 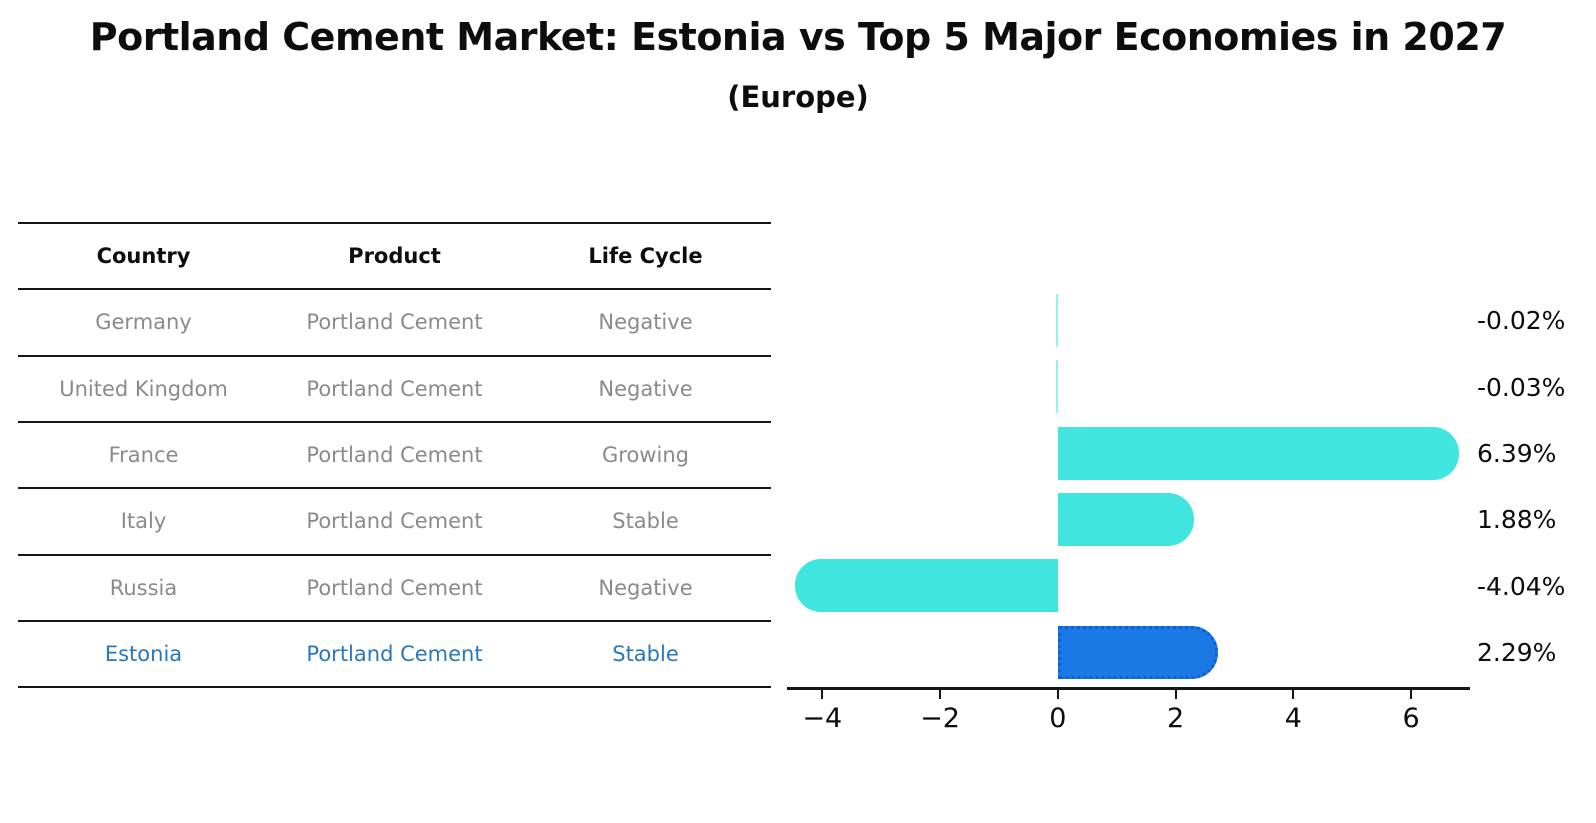 What do you see at coordinates (143, 521) in the screenshot?
I see `cell-country: Italy` at bounding box center [143, 521].